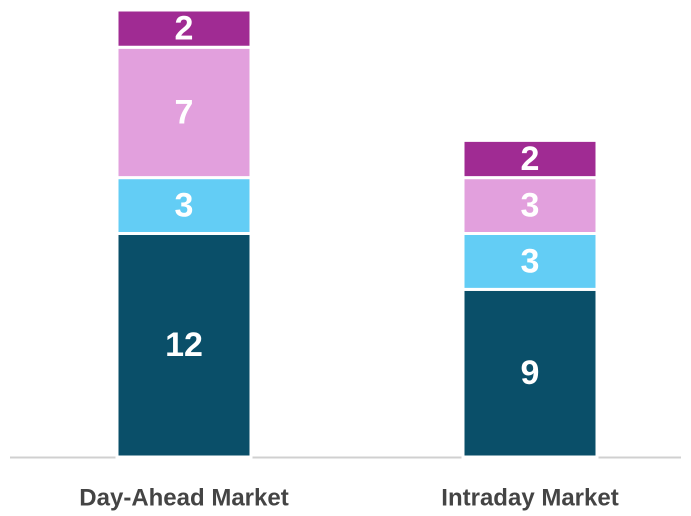 The height and width of the screenshot is (516, 691). I want to click on data-label: 7, so click(184, 112).